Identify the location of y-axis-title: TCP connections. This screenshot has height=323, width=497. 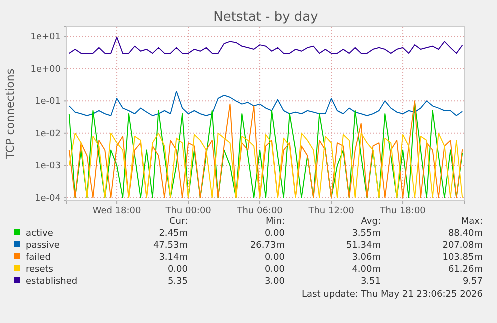
(10, 114).